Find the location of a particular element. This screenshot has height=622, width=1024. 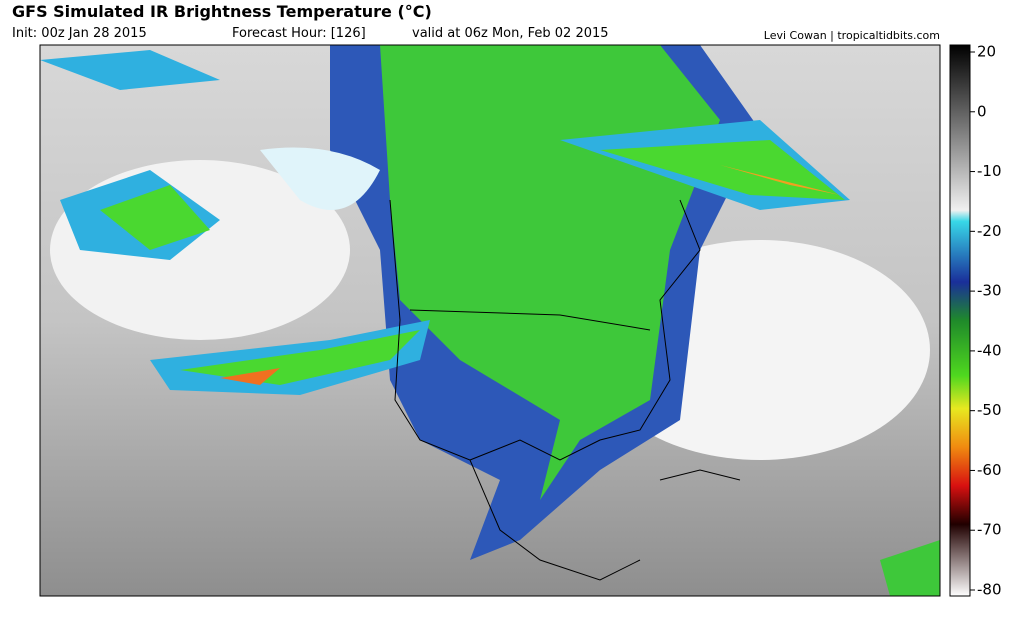

colorbar-tick-label: -30 is located at coordinates (989, 291).